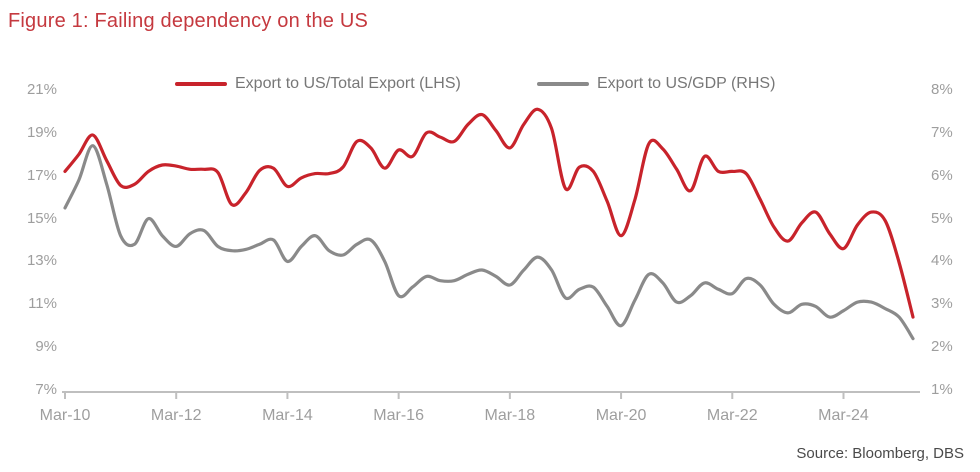 The width and height of the screenshot is (980, 472). Describe the element at coordinates (41, 261) in the screenshot. I see `y-axis-label-left: 13%` at that location.